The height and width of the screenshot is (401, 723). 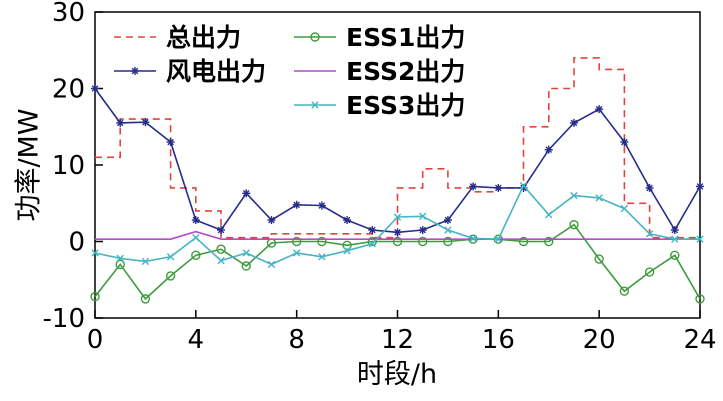 What do you see at coordinates (406, 105) in the screenshot?
I see `legend-label: ESS3出力` at bounding box center [406, 105].